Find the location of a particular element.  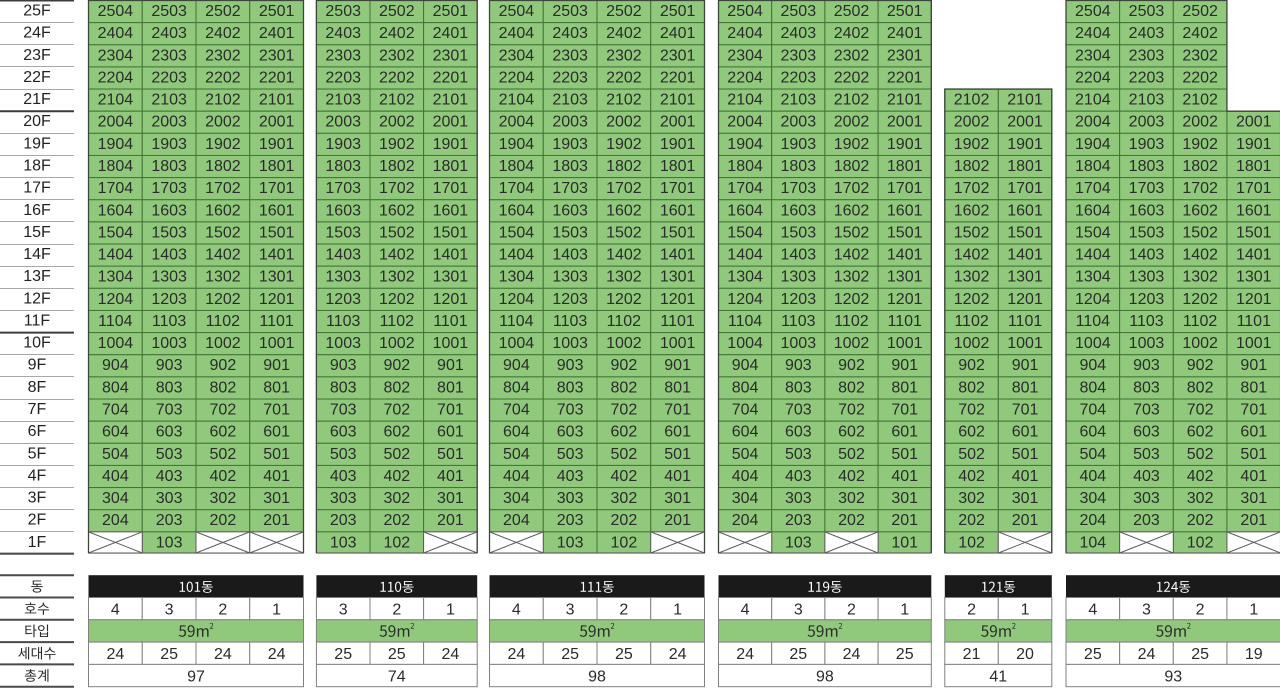

svg-text: 1204 is located at coordinates (517, 299).